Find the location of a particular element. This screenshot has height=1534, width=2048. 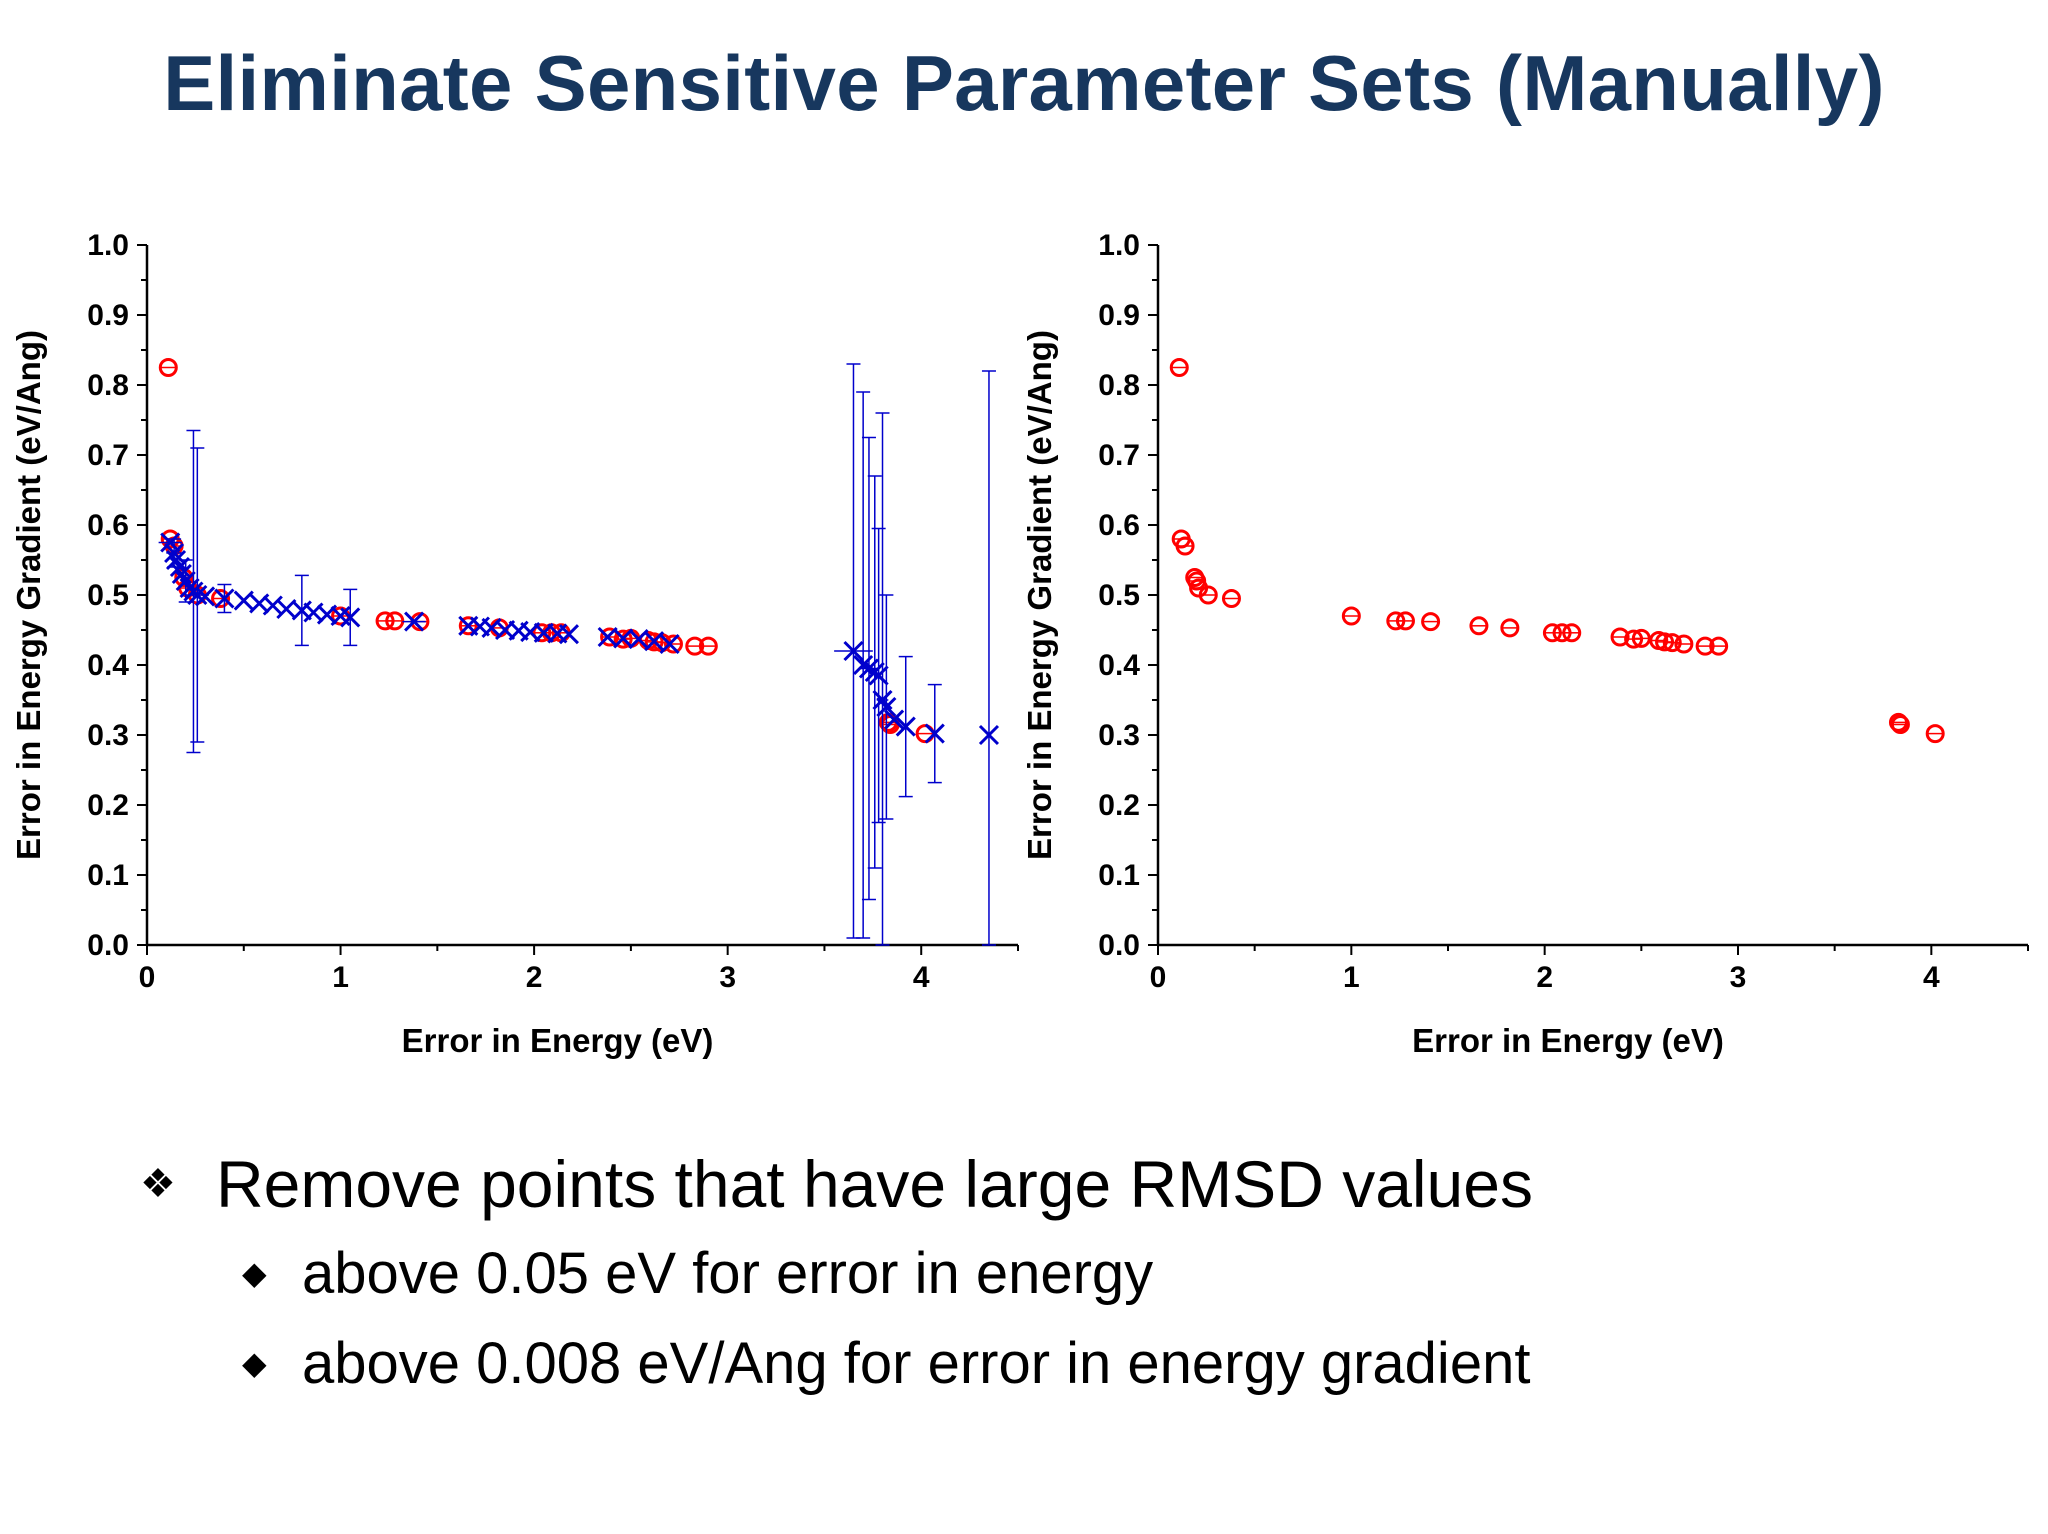

bullet-text-sub-1: above 0.05 eV for error in energy is located at coordinates (728, 1273).